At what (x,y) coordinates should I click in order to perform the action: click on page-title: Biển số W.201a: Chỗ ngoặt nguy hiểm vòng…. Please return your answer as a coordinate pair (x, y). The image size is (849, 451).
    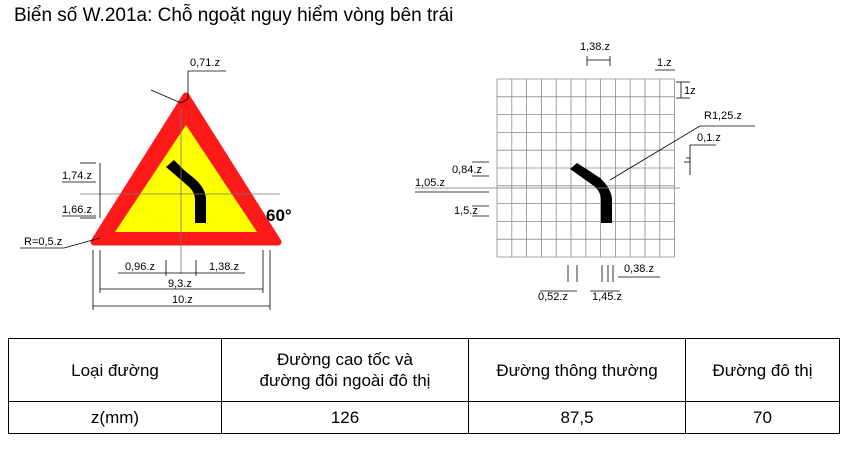
    Looking at the image, I should click on (234, 15).